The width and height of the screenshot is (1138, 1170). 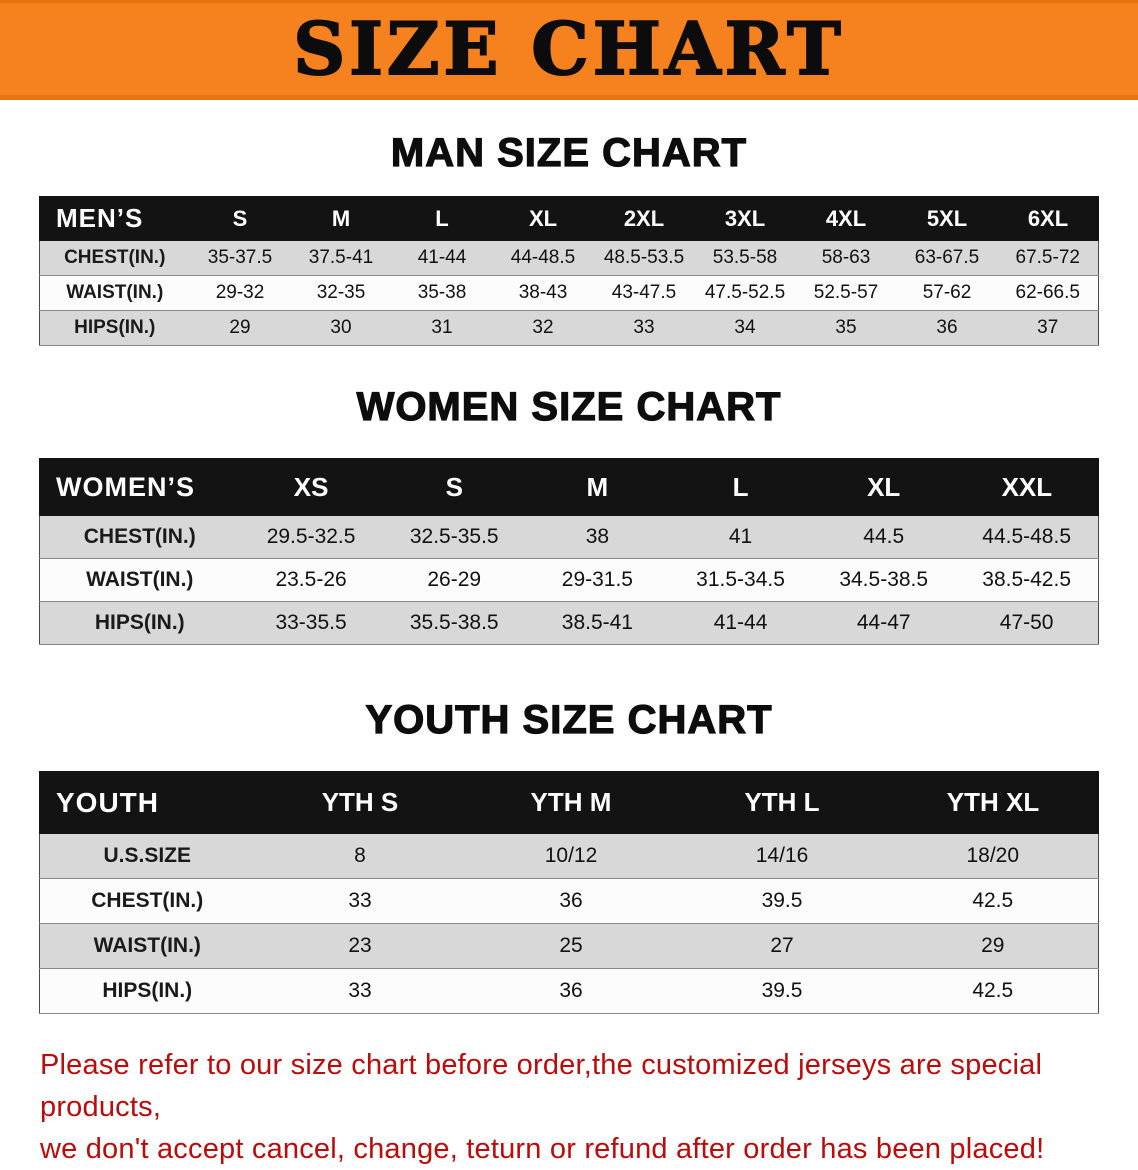 I want to click on value-cell: 29-32, so click(x=240, y=293).